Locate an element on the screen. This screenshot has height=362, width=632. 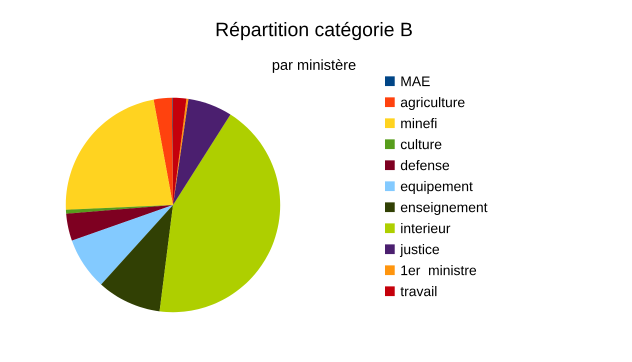
legend-label: defense is located at coordinates (425, 165).